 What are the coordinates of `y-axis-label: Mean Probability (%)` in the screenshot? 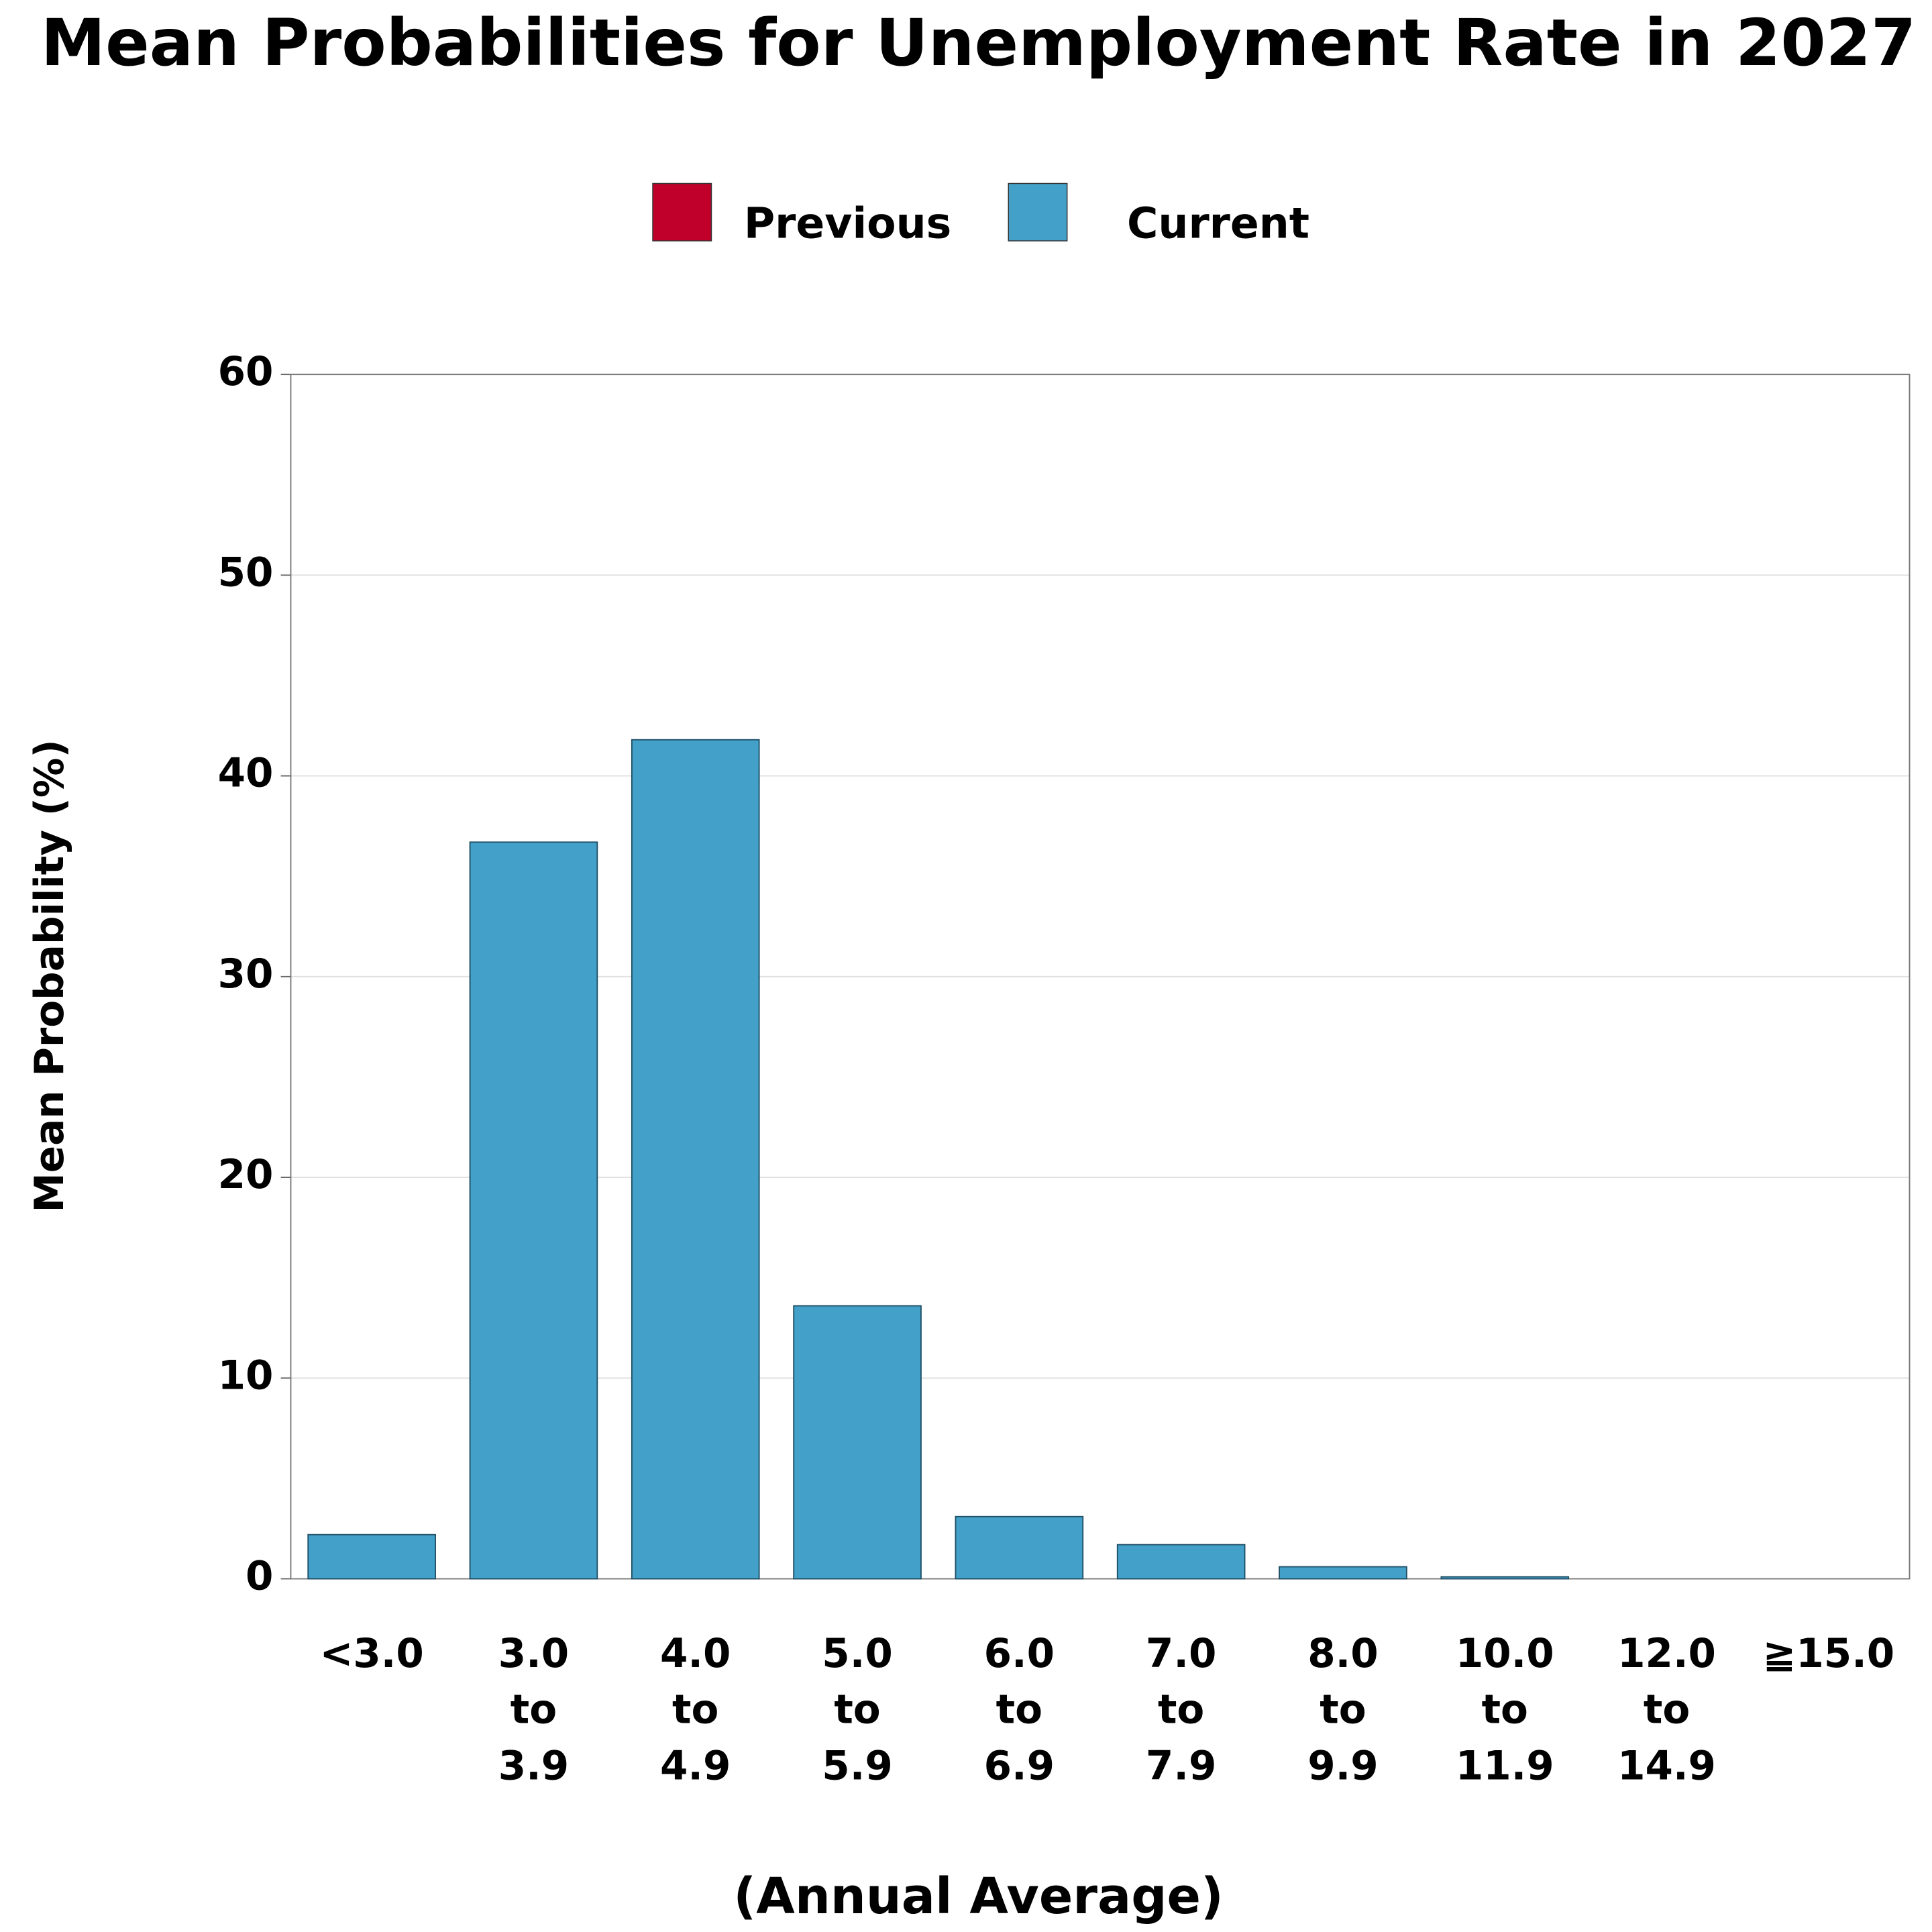 It's located at (50, 975).